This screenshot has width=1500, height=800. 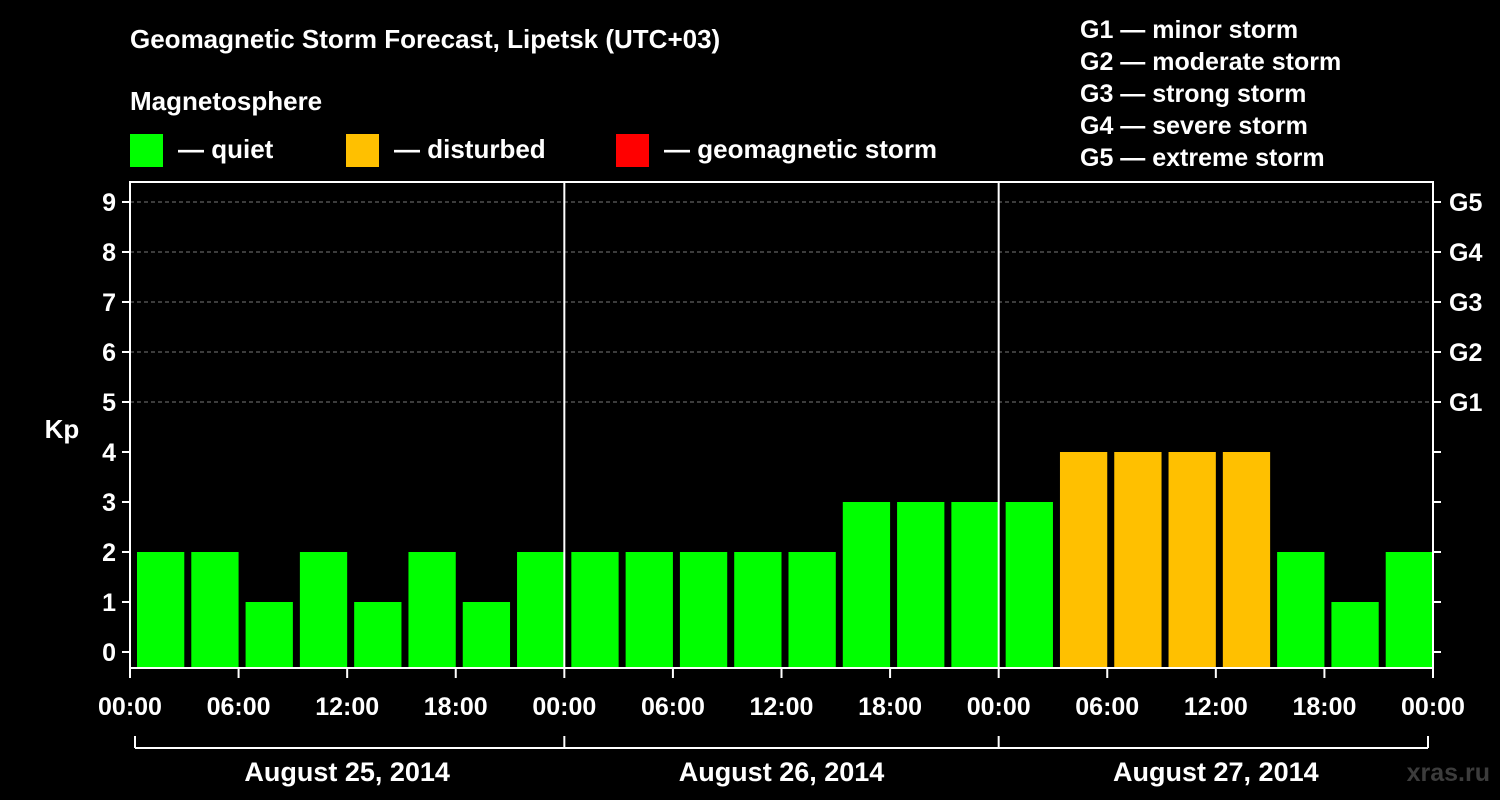 I want to click on g-scale-label-g1: G1, so click(x=1465, y=403).